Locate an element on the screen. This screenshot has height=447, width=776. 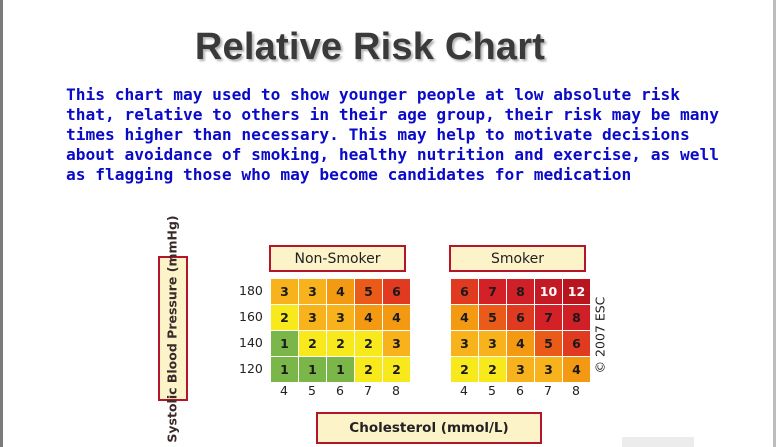
copyright-notice: © 2007 ESC is located at coordinates (600, 335).